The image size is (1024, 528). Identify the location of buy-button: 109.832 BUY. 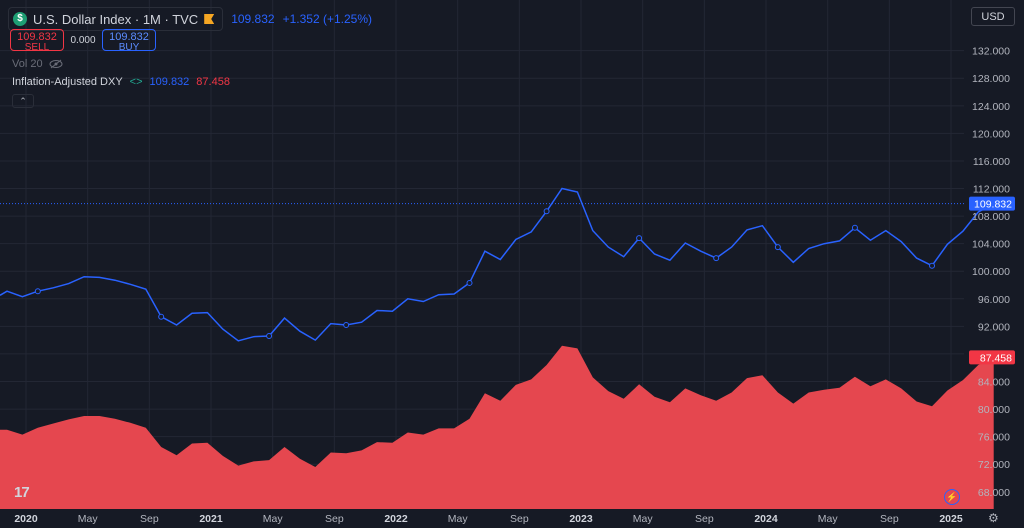
(129, 41).